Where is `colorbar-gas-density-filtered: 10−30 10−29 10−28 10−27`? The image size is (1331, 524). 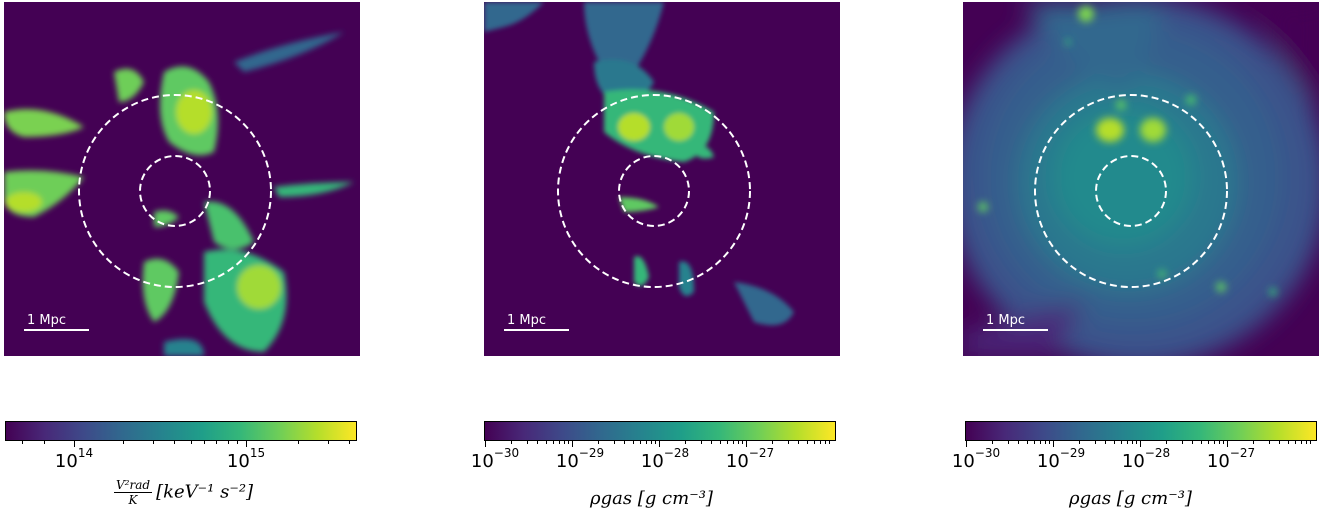
colorbar-gas-density-filtered: 10−30 10−29 10−28 10−27 is located at coordinates (653, 446).